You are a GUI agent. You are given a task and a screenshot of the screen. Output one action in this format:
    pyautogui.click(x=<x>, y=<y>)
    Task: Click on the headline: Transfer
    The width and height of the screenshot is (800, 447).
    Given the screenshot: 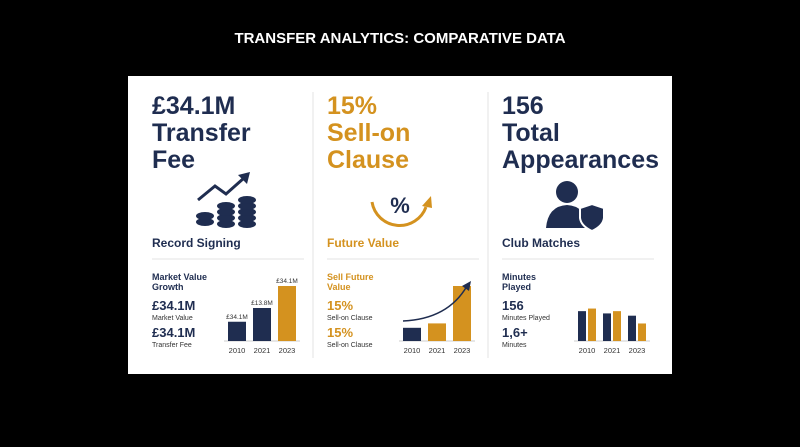 What is the action you would take?
    pyautogui.click(x=201, y=133)
    